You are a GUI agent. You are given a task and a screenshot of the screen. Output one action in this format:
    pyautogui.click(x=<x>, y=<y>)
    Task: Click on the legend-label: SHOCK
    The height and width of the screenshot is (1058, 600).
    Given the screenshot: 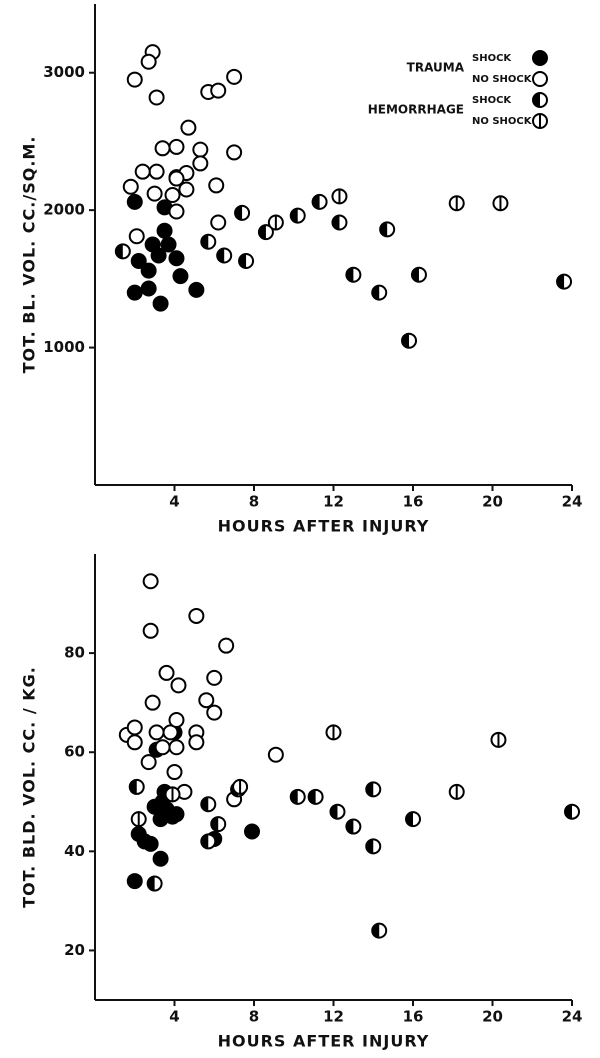 What is the action you would take?
    pyautogui.click(x=492, y=100)
    